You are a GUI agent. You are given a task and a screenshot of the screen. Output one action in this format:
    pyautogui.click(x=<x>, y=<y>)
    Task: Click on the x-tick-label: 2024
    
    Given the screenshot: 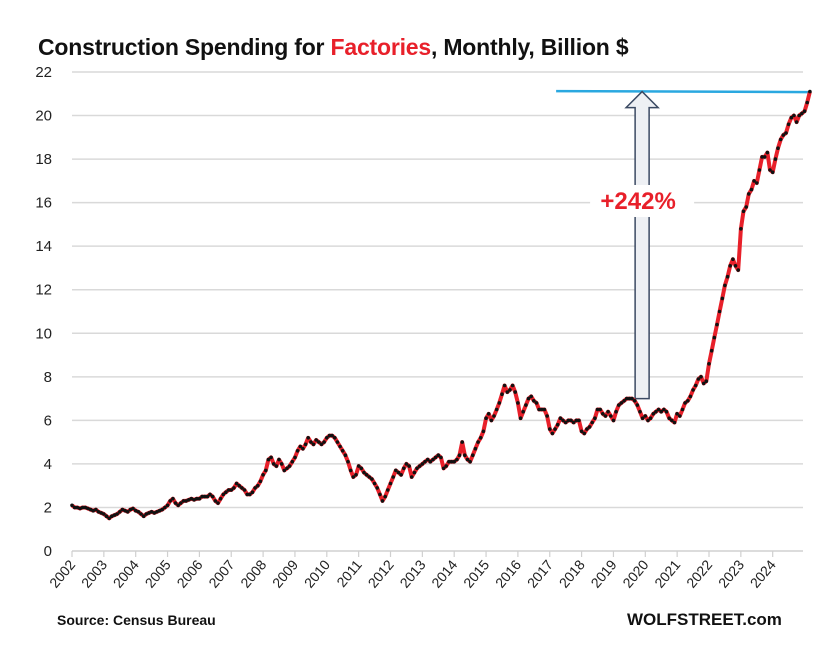 What is the action you would take?
    pyautogui.click(x=763, y=573)
    